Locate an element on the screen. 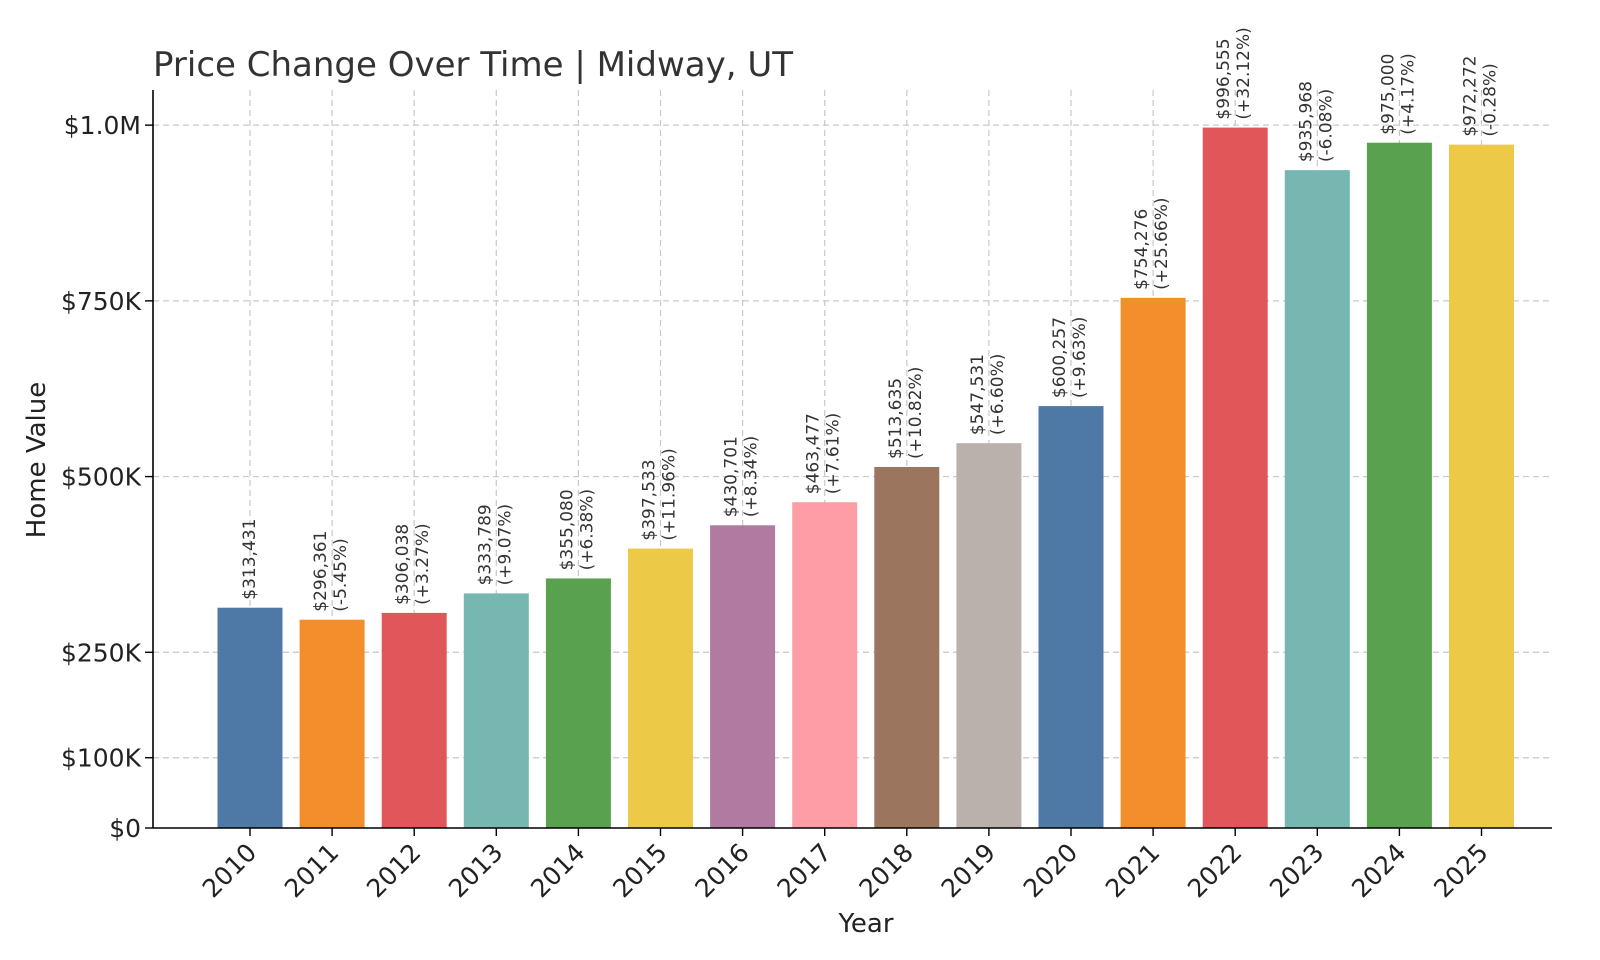 The image size is (1600, 960). y-tick-labels: $0 $100K $250K $500K $750K $1.0M is located at coordinates (101, 477).